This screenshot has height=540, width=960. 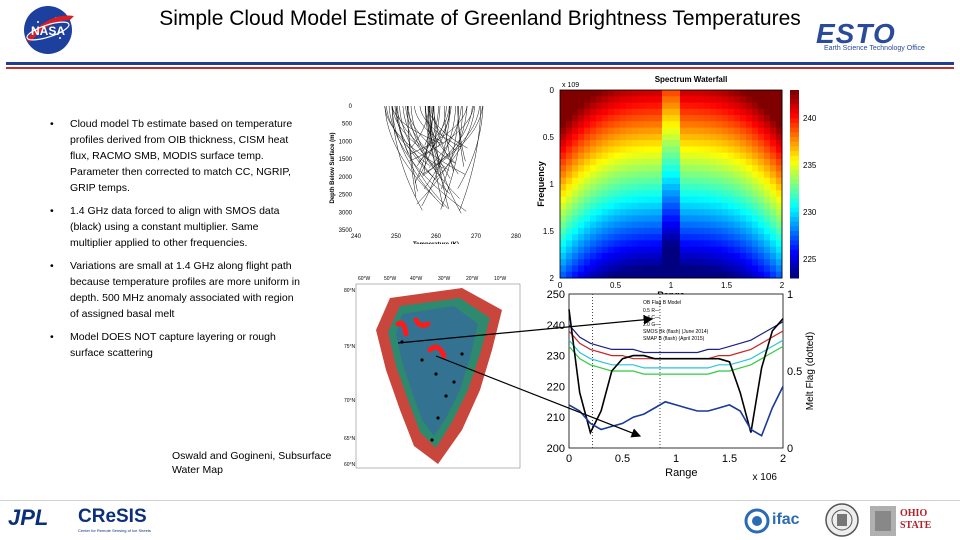 What do you see at coordinates (794, 271) in the screenshot?
I see `colorbar-cell` at bounding box center [794, 271].